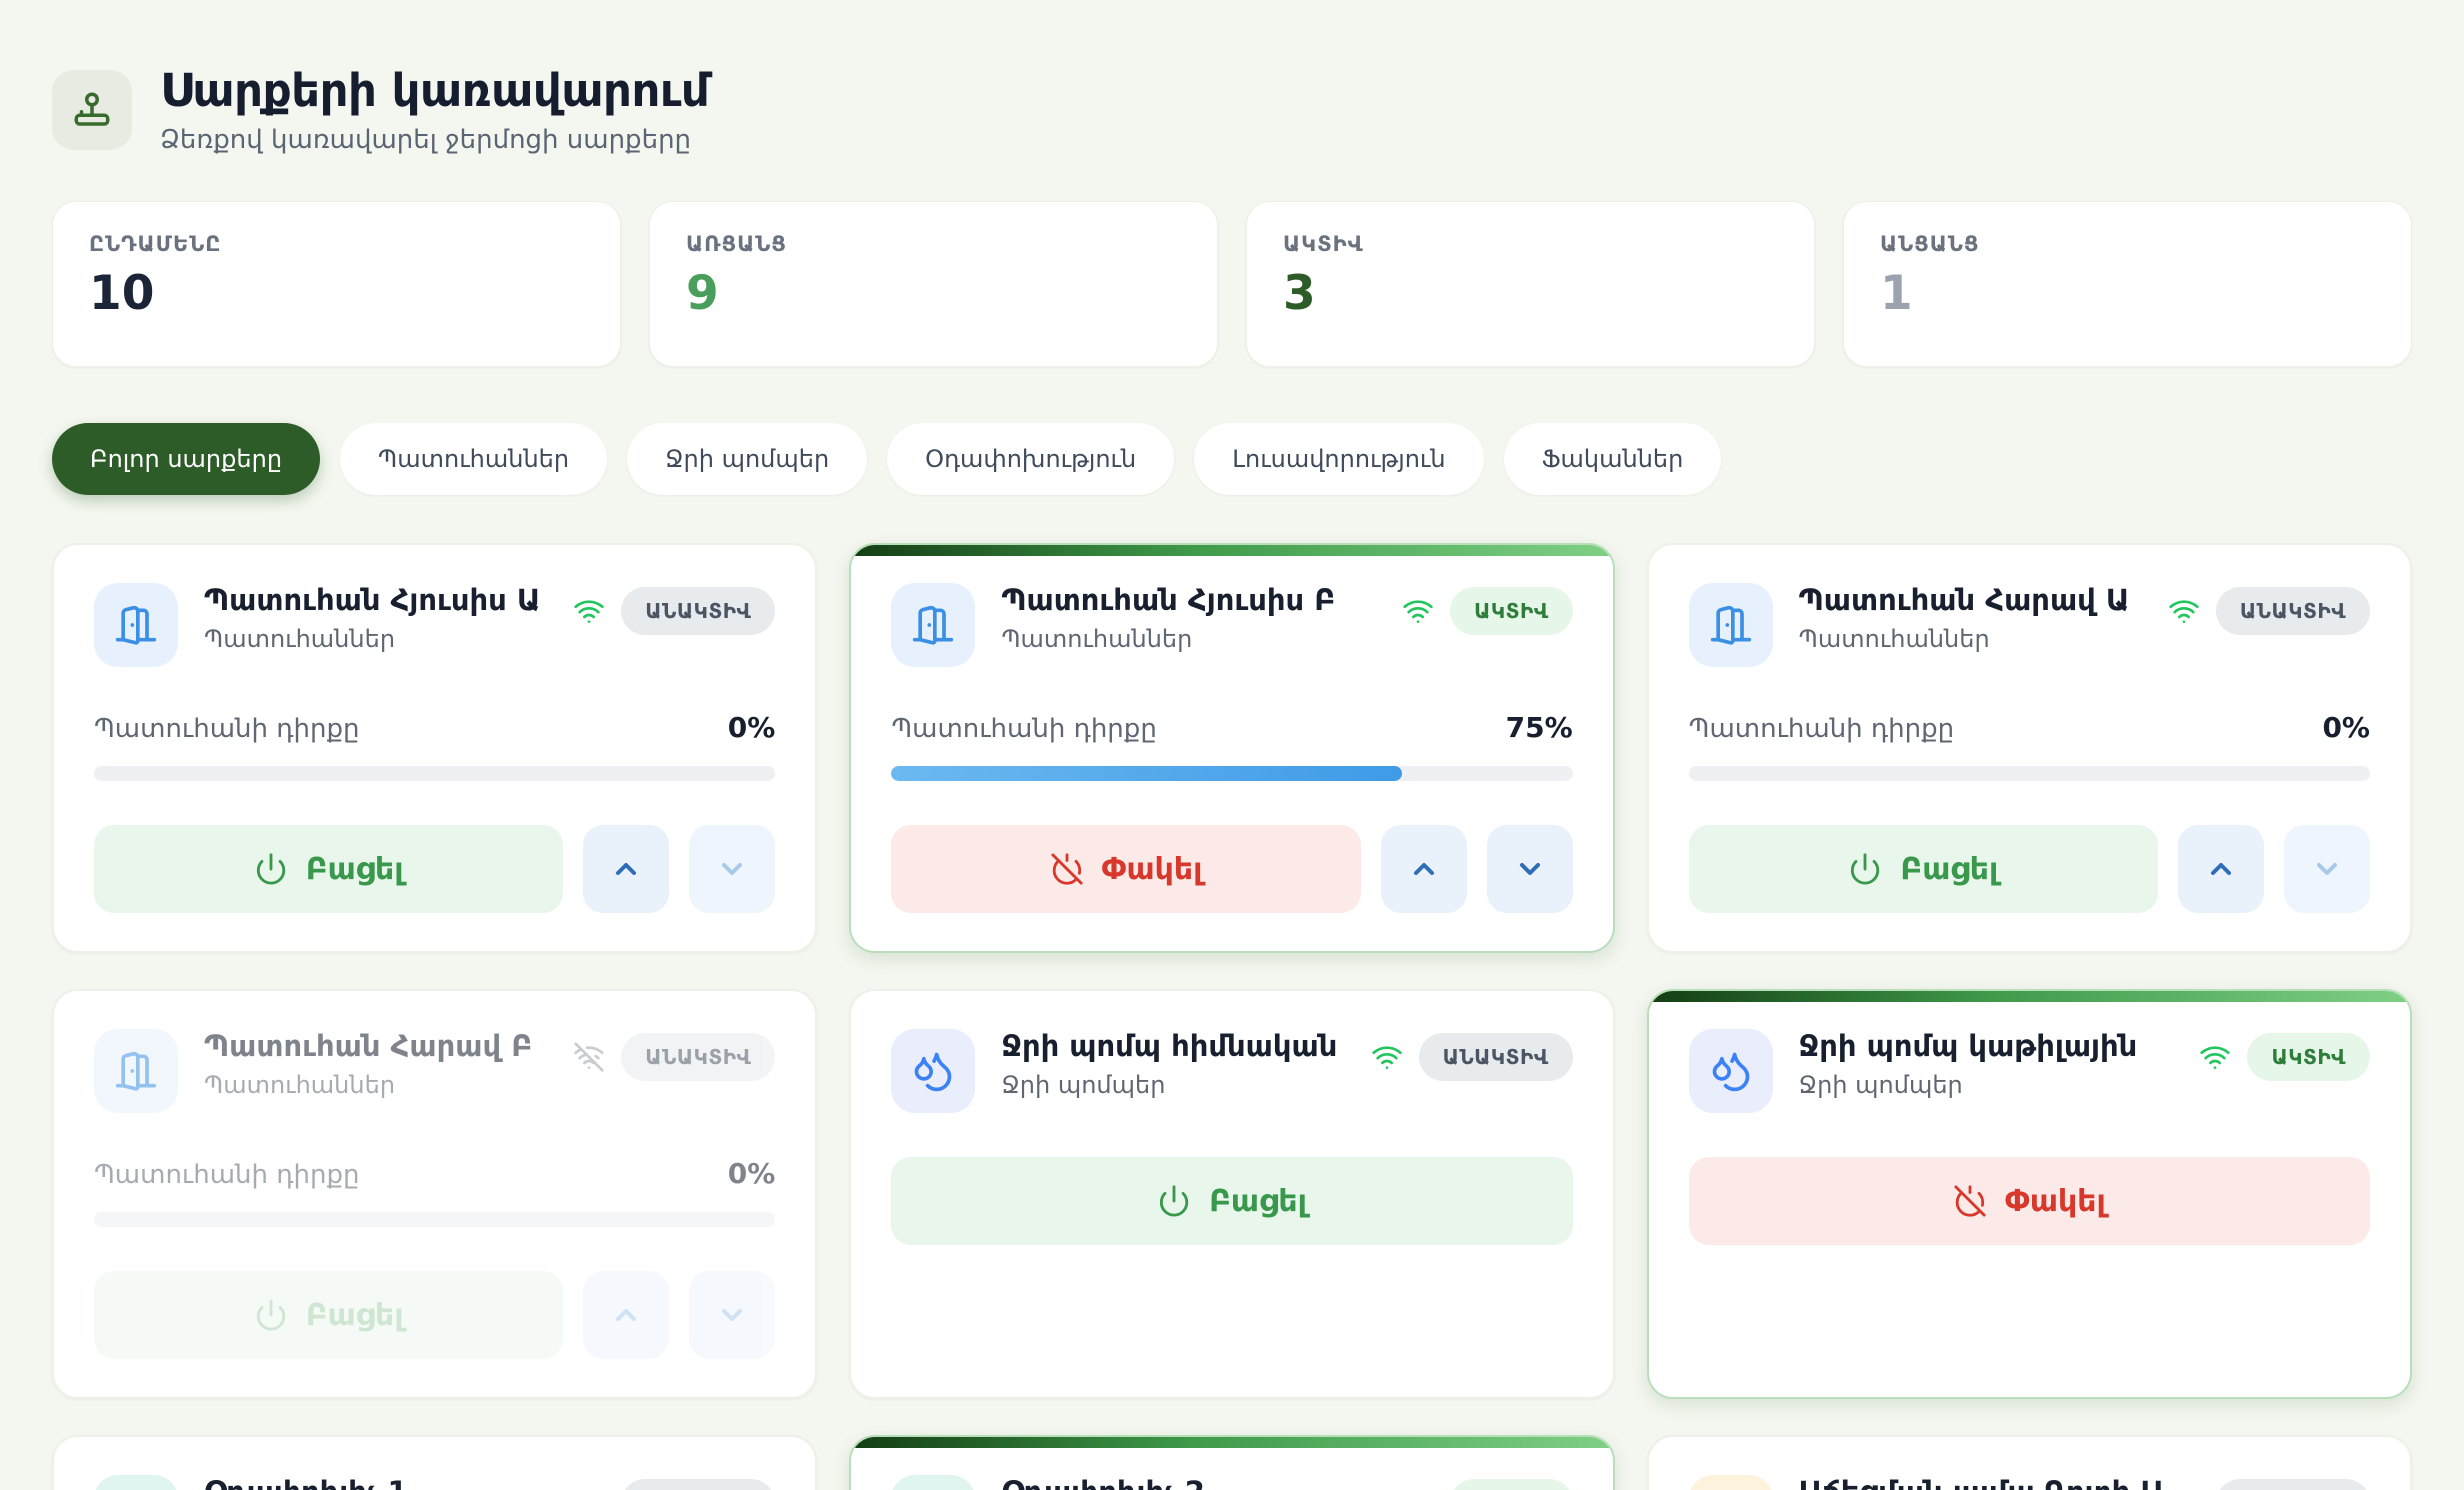  I want to click on stat-value: 9, so click(702, 293).